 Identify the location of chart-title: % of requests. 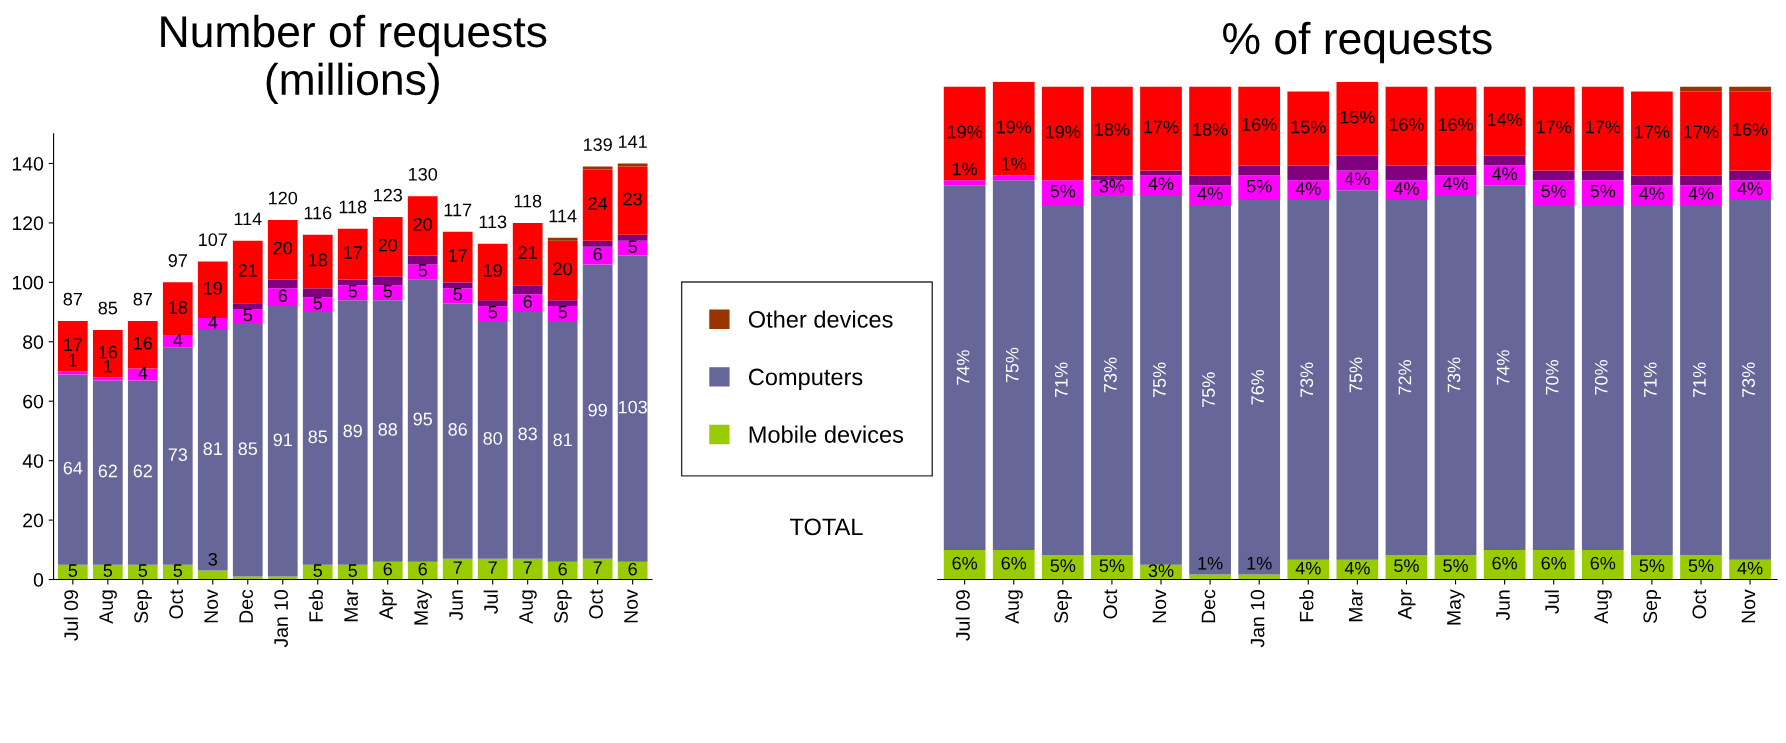
(1357, 42).